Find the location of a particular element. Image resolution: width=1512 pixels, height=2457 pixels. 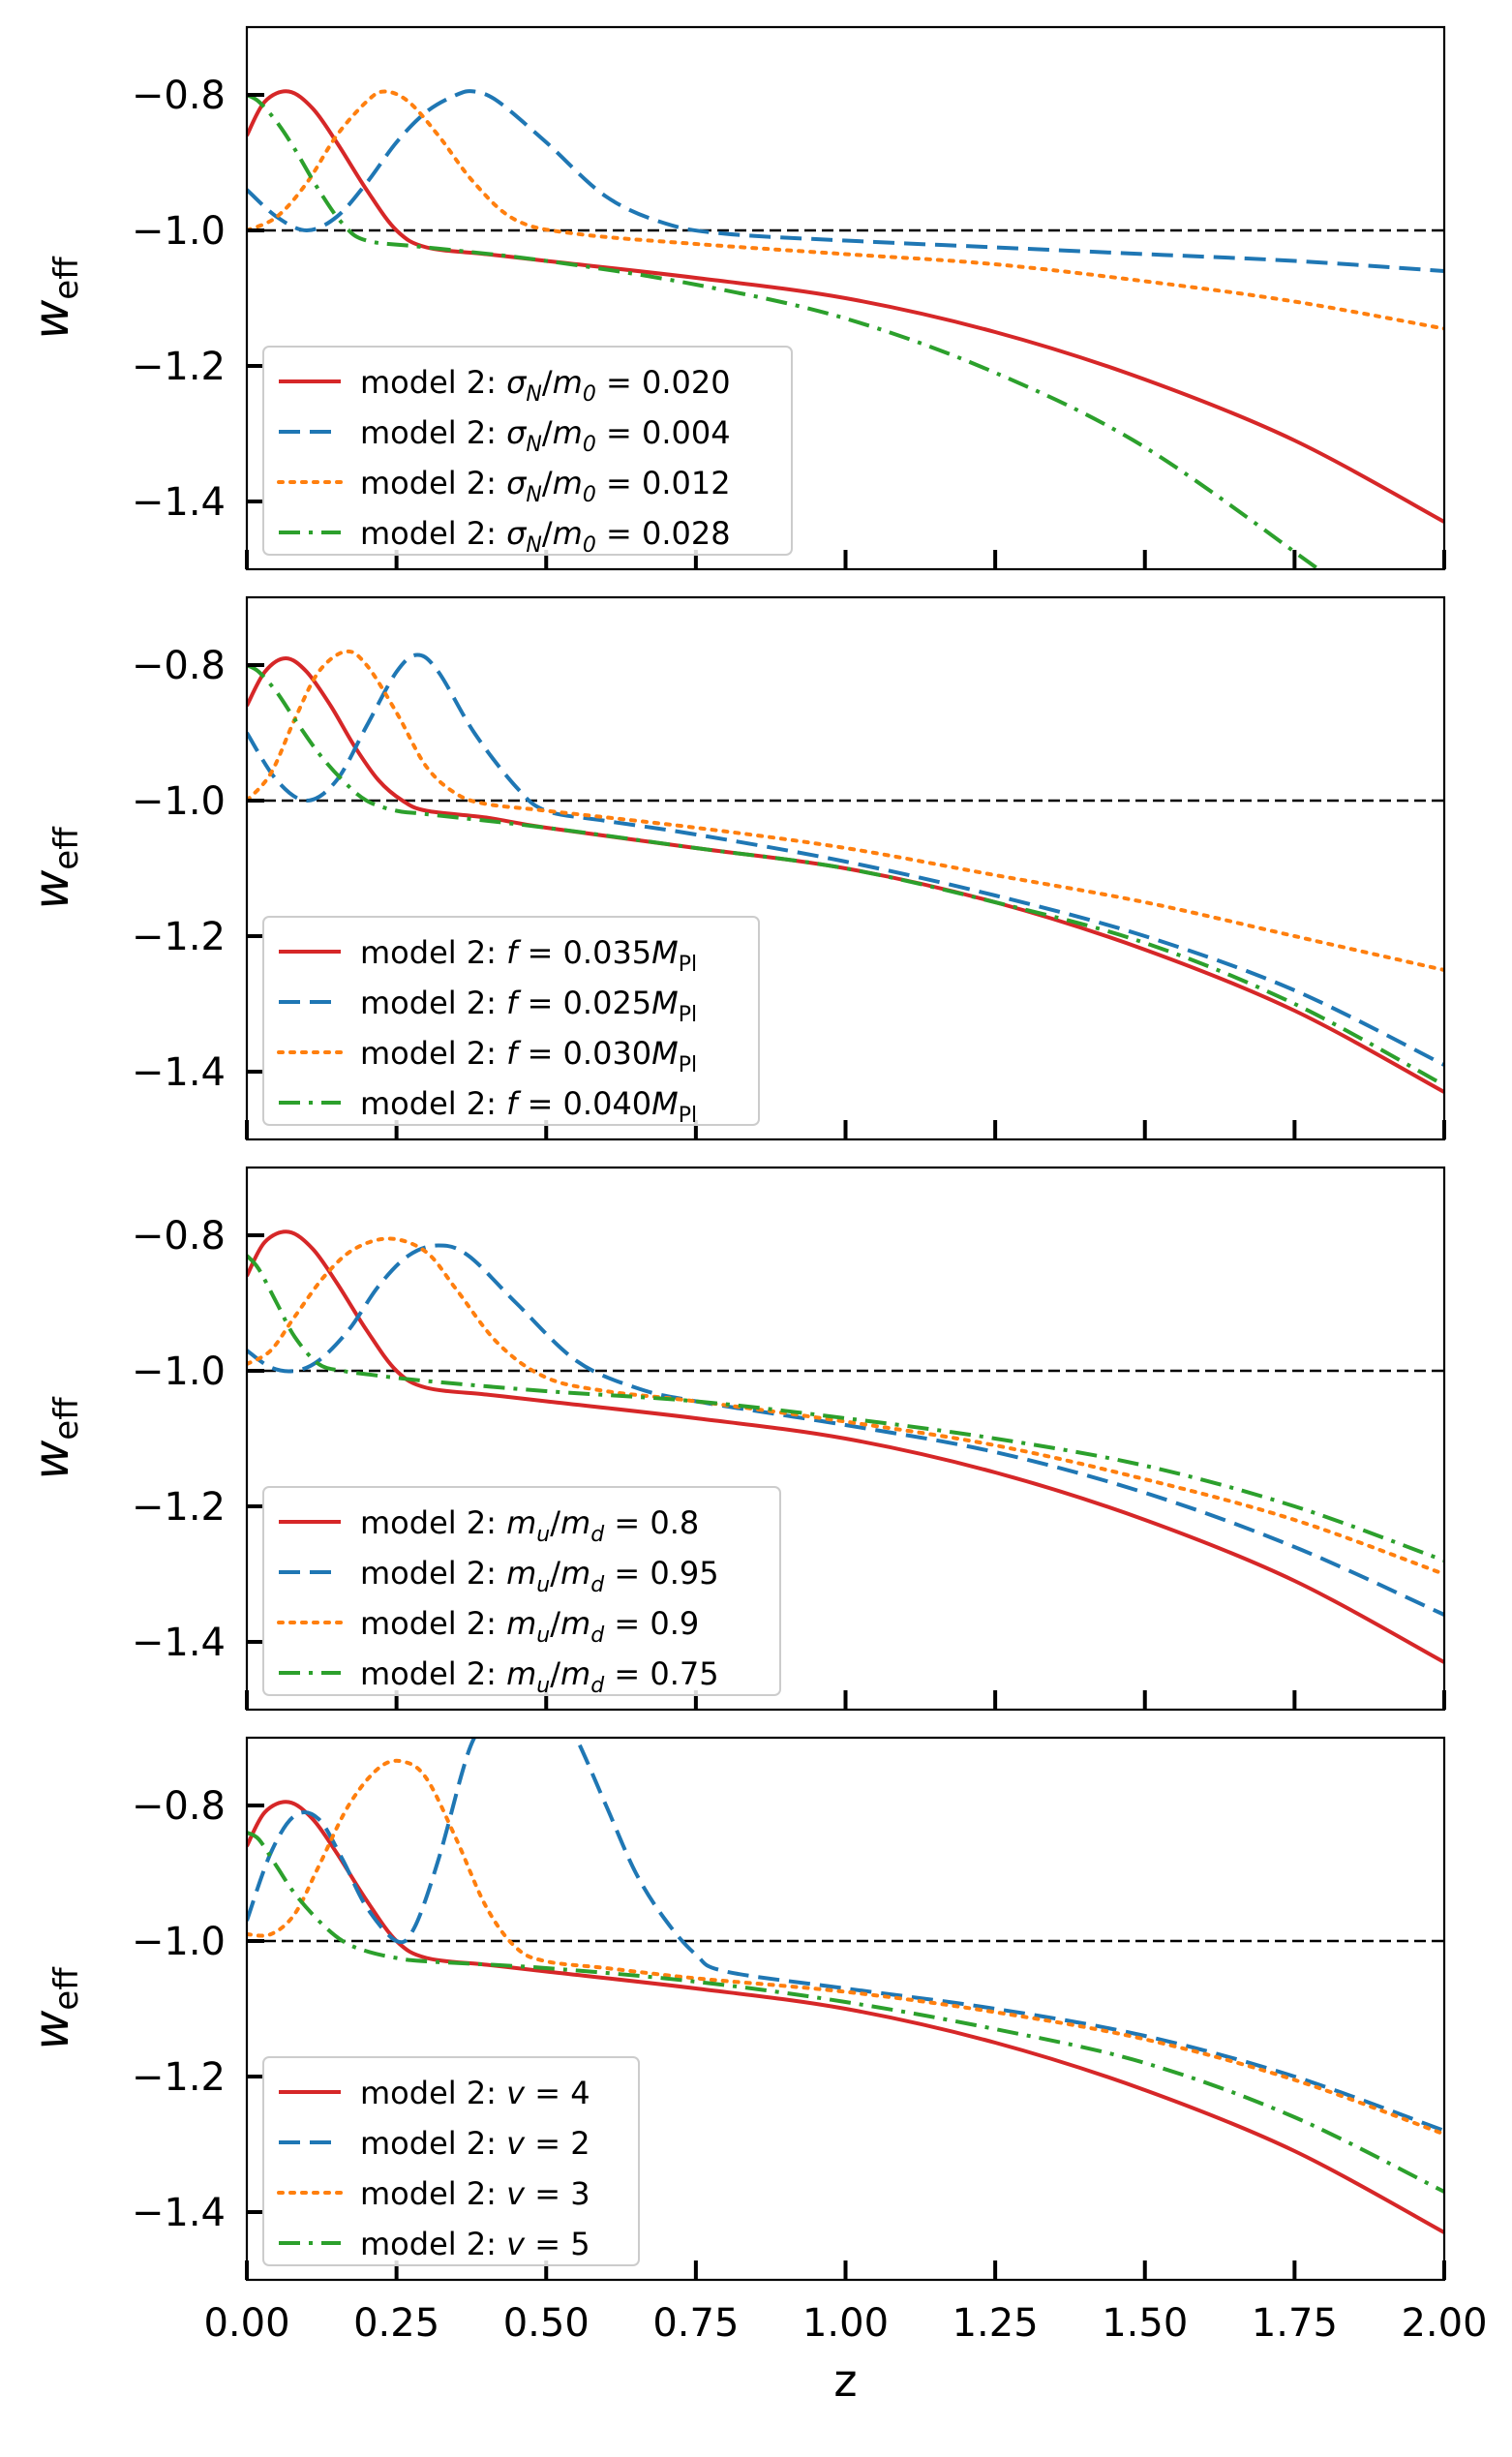

legend-label-4-4: model 2: v = 5 is located at coordinates (475, 2244).